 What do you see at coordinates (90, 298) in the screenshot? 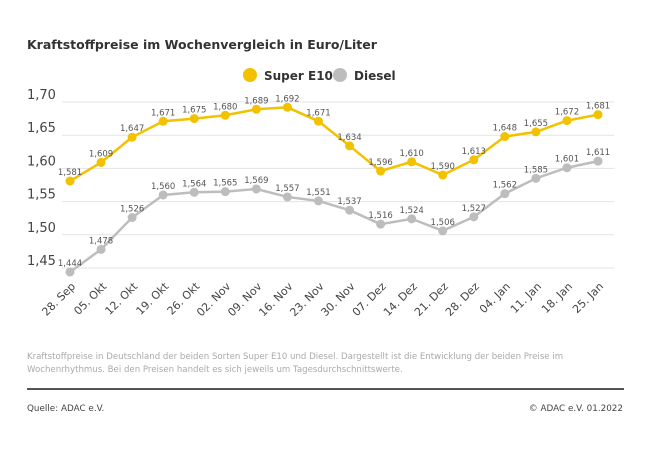
I see `x-tick-label: 05. Okt` at bounding box center [90, 298].